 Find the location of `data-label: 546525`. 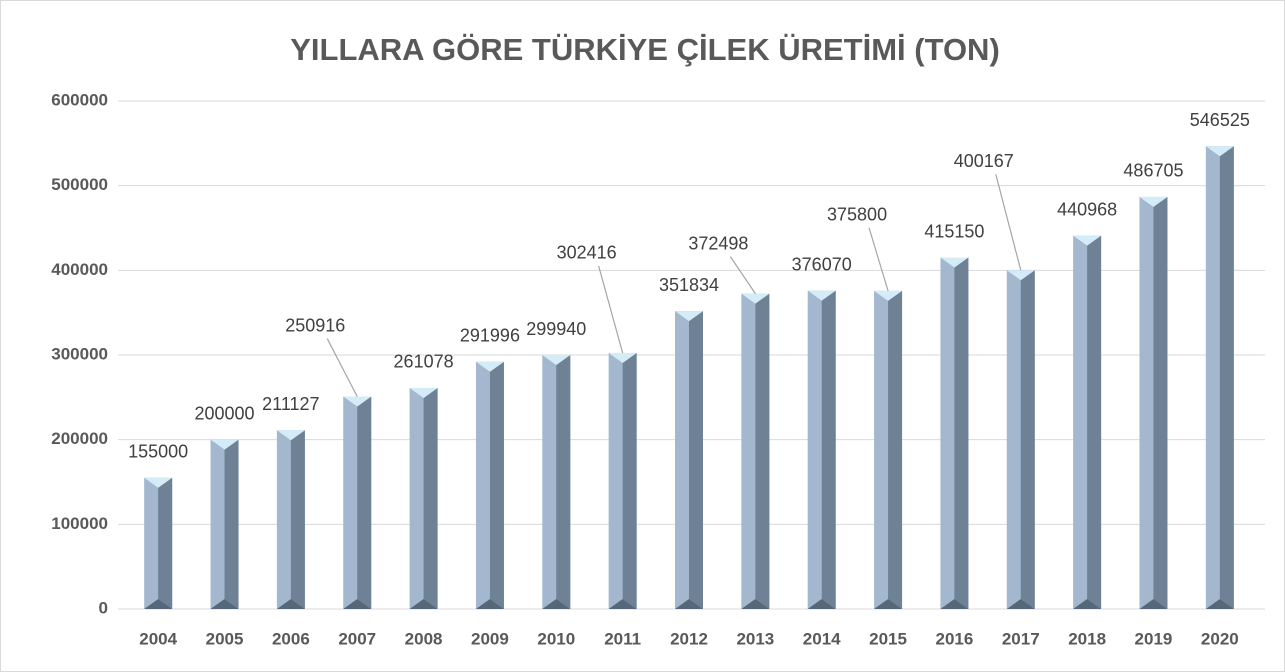

data-label: 546525 is located at coordinates (1220, 120).